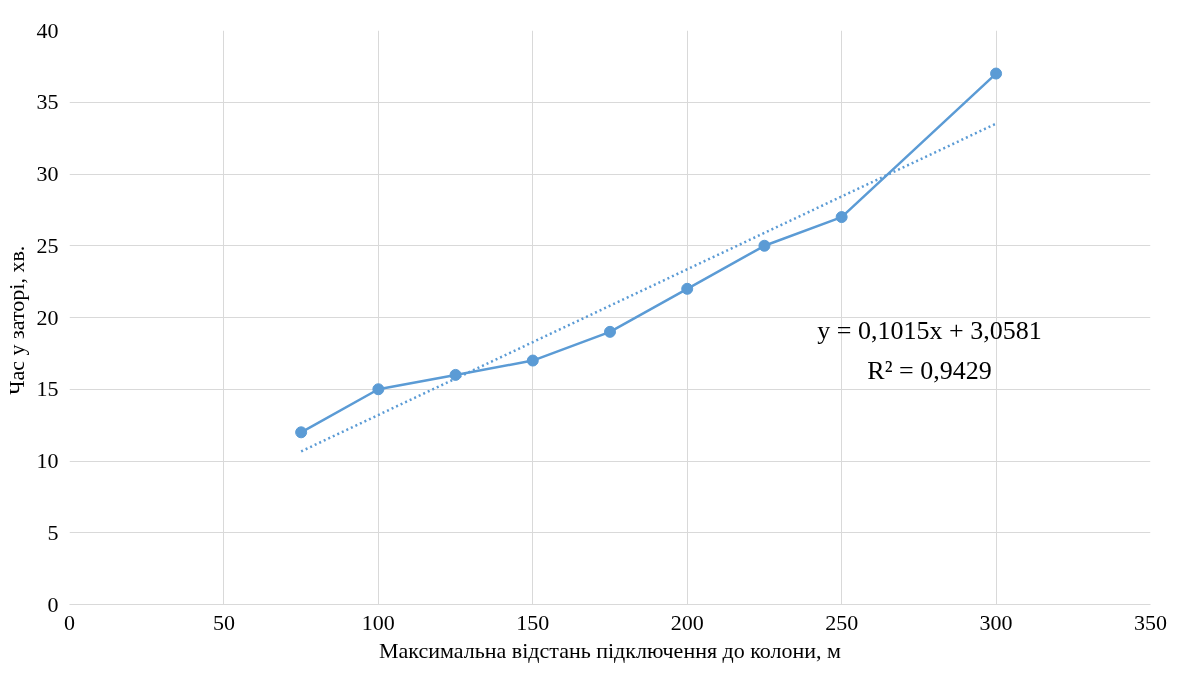 This screenshot has height=677, width=1203. What do you see at coordinates (223, 622) in the screenshot?
I see `x-tick-label: 50` at bounding box center [223, 622].